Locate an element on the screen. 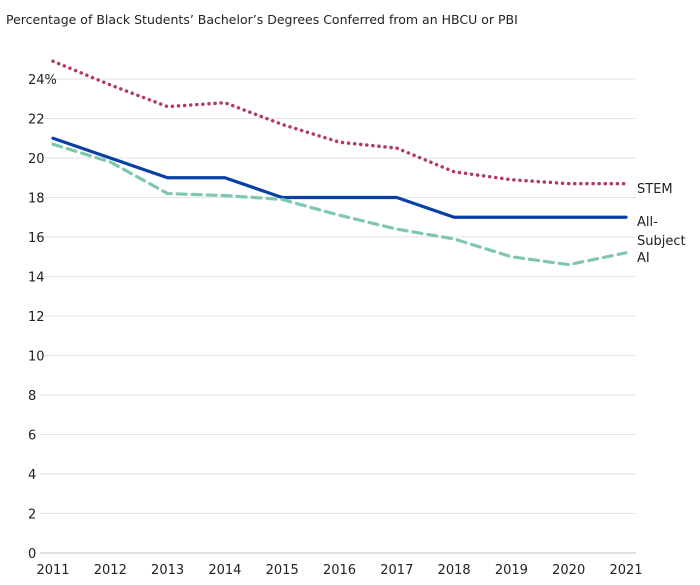 The width and height of the screenshot is (700, 585). x-tick-label: 2018 is located at coordinates (454, 570).